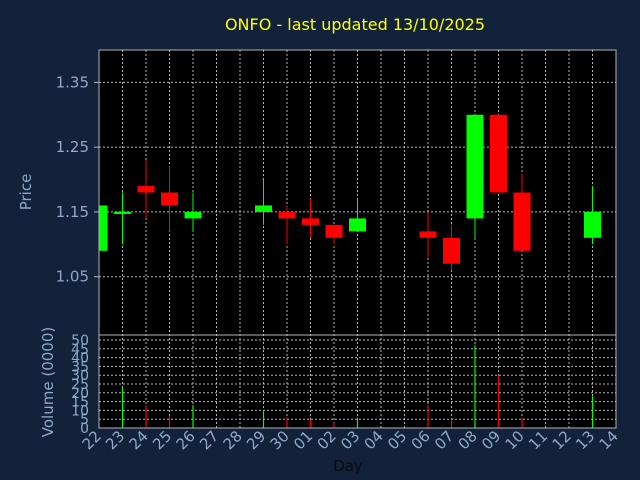  I want to click on x-axis-label: Day, so click(348, 466).